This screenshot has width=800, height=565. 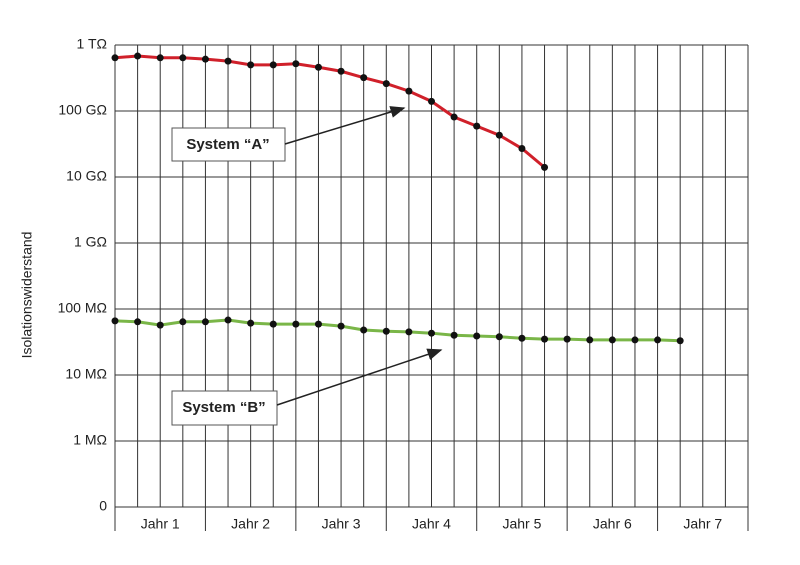 What do you see at coordinates (612, 524) in the screenshot?
I see `x-tick-label: Jahr 6` at bounding box center [612, 524].